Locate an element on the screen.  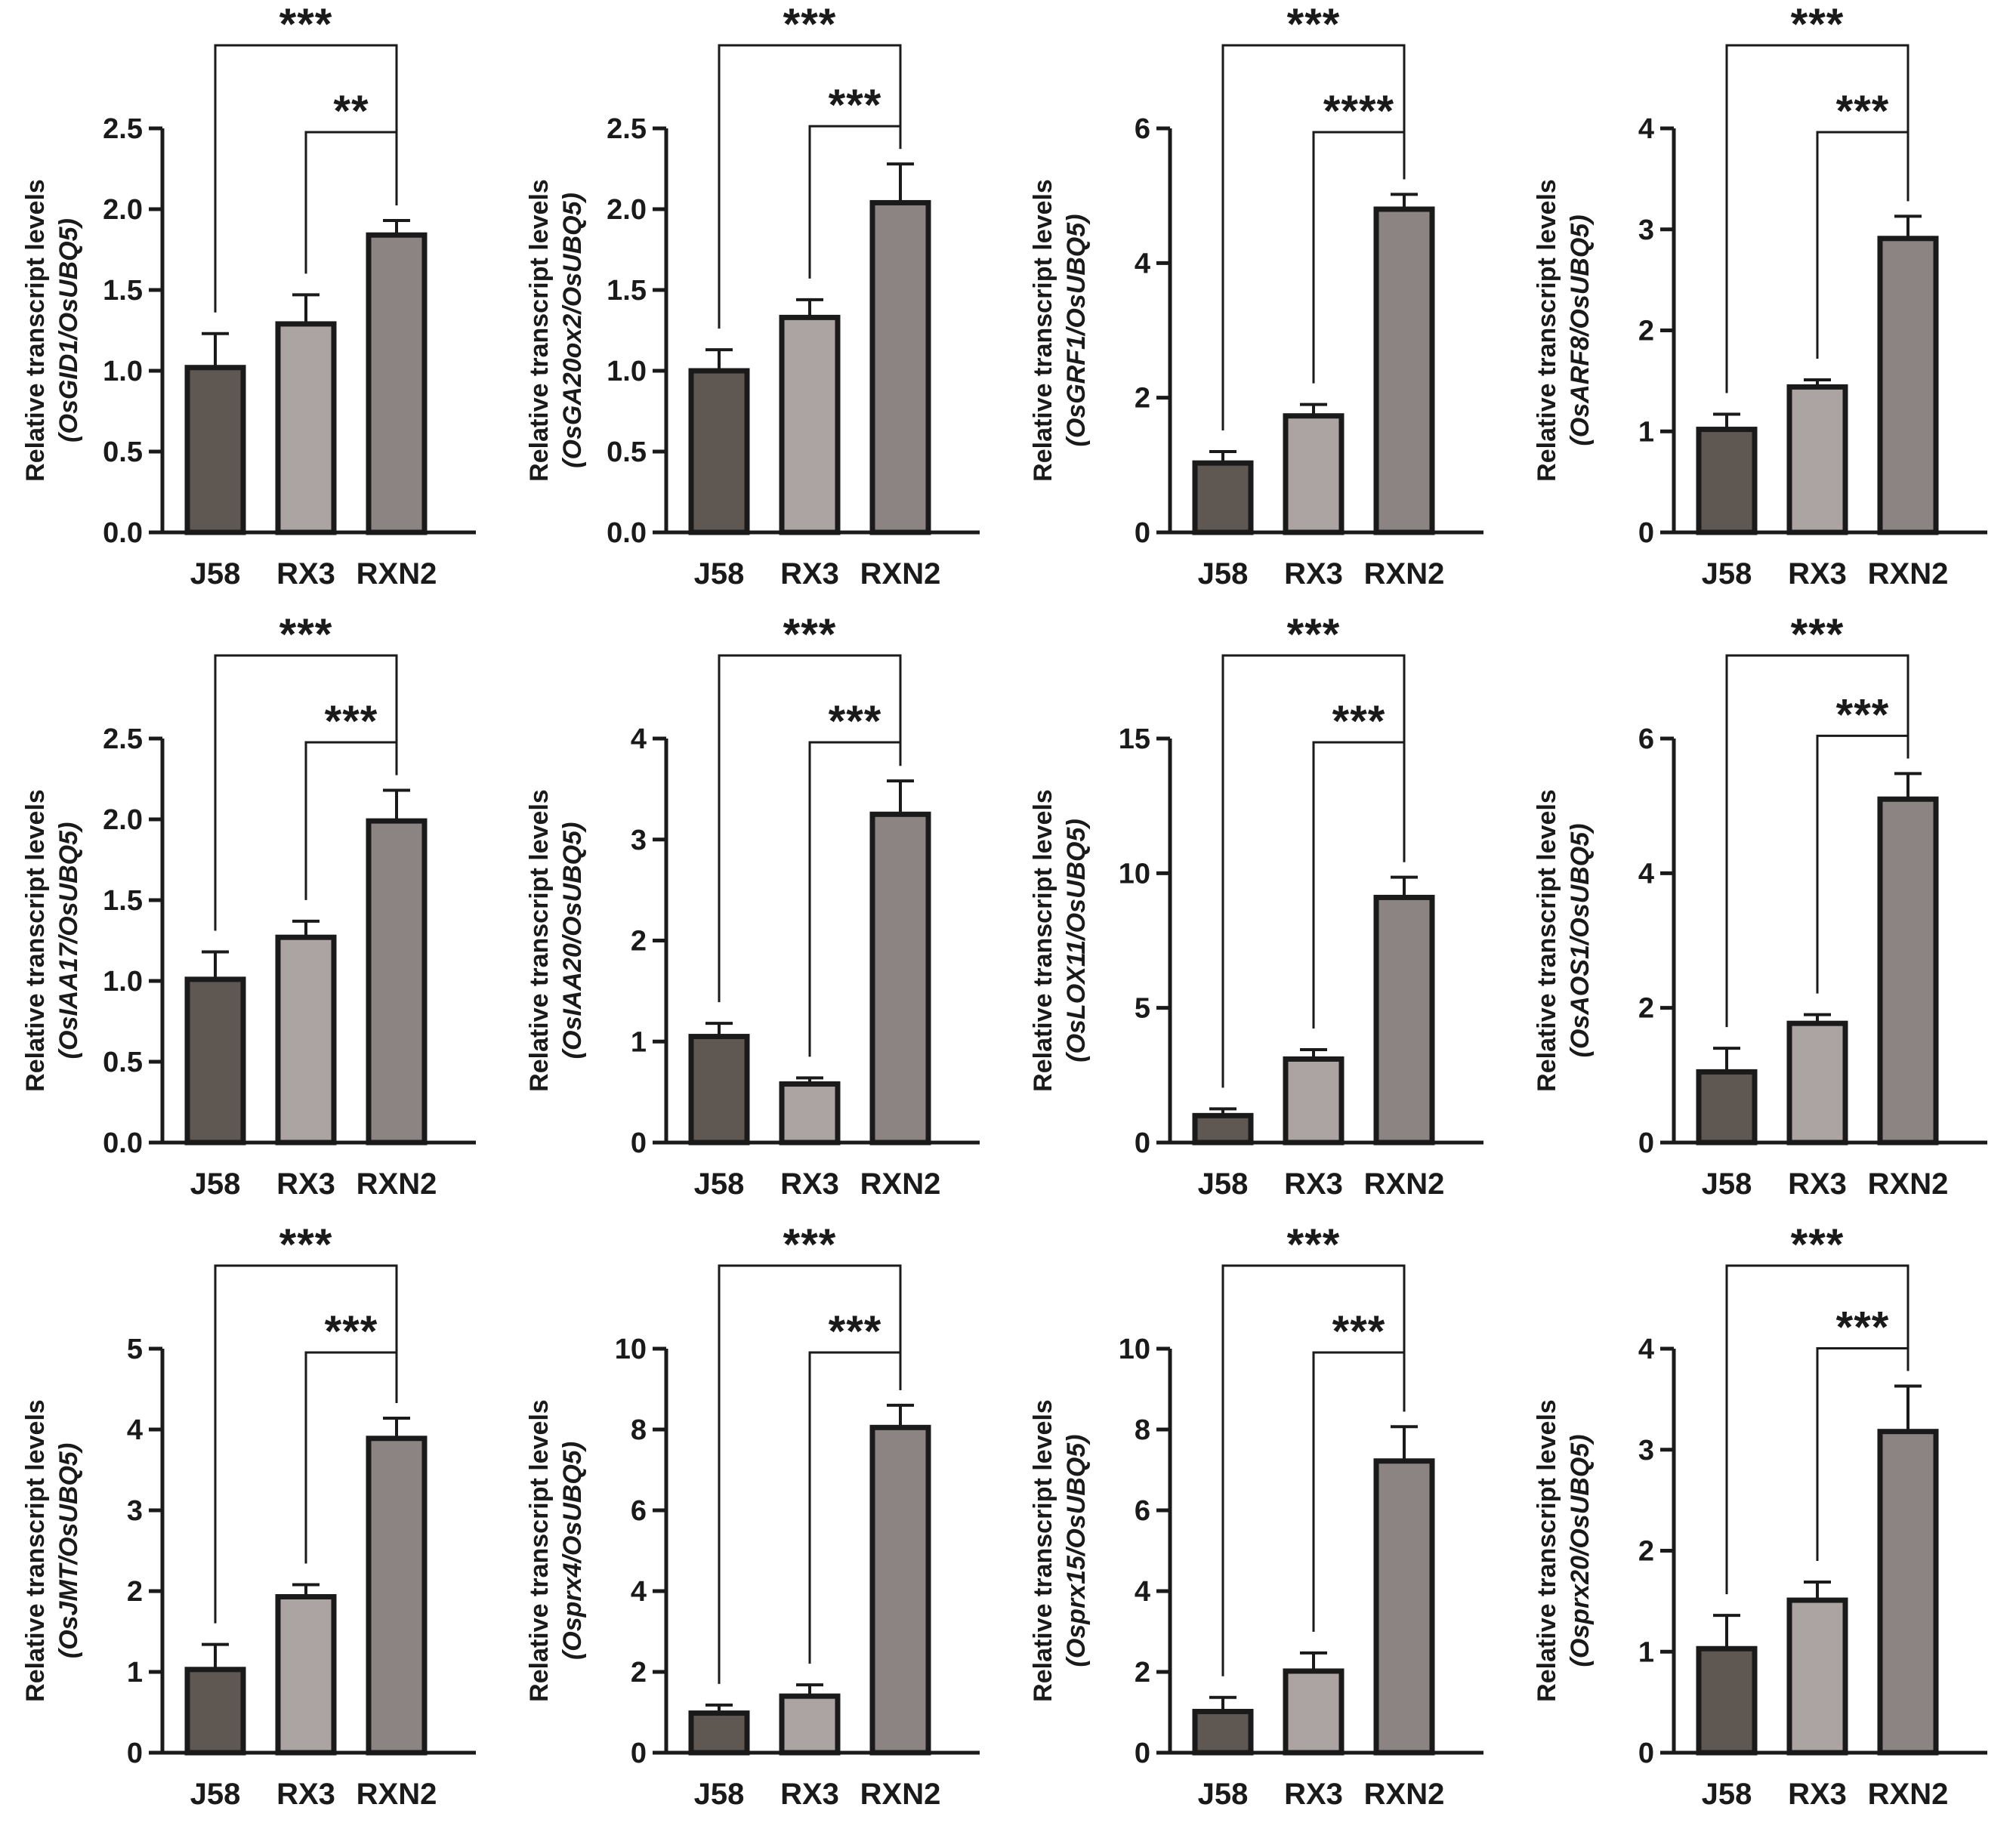
y-tick-label: 10 is located at coordinates (1135, 1349).